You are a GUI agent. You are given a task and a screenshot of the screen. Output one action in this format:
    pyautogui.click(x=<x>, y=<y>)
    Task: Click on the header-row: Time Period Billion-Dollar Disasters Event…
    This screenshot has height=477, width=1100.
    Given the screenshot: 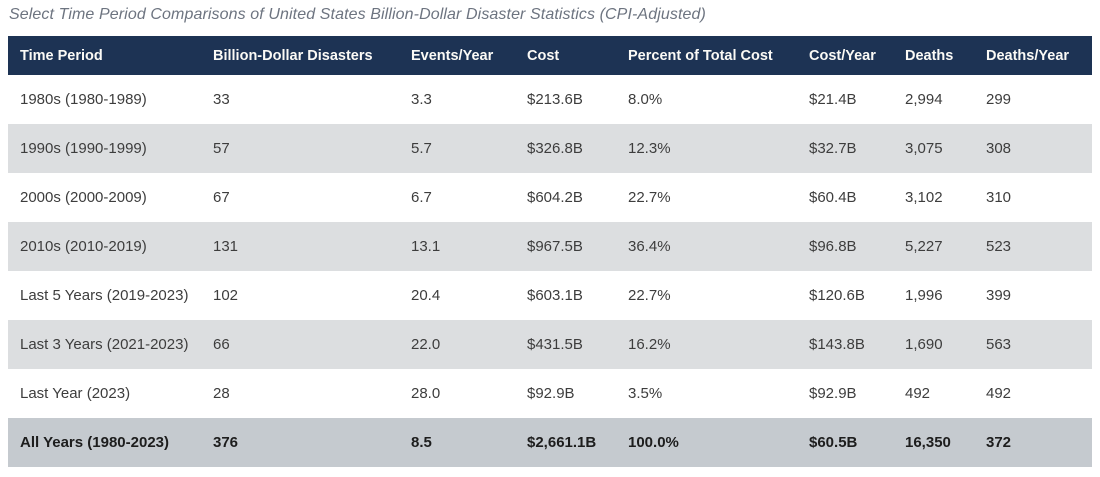 What is the action you would take?
    pyautogui.click(x=550, y=55)
    